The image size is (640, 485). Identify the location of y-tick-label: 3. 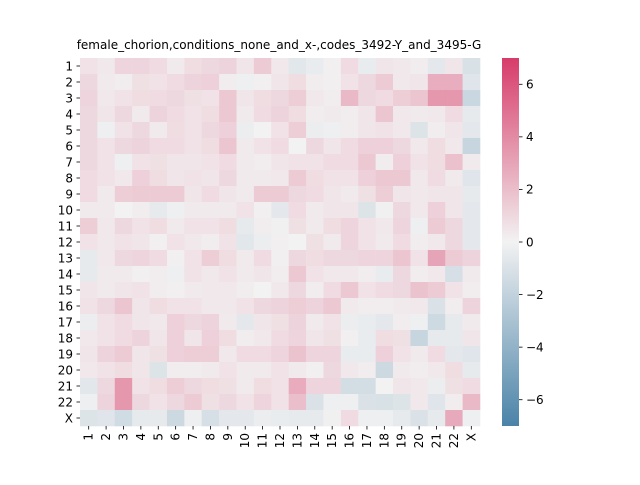
(69, 98).